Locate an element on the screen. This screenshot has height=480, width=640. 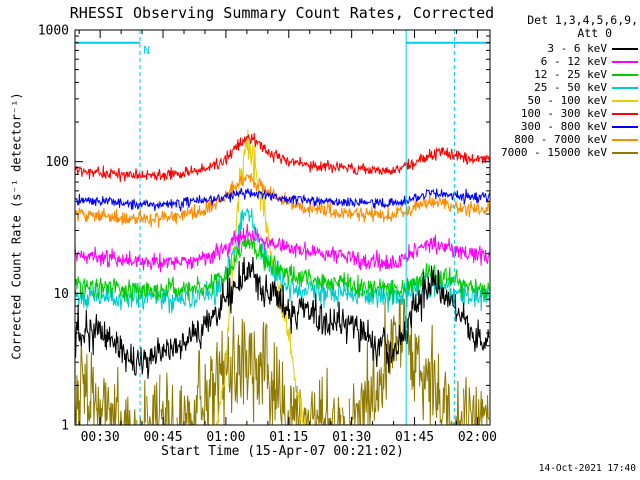
x-axis-label: Start Time (15-Apr-07 00:21:02) is located at coordinates (282, 451).